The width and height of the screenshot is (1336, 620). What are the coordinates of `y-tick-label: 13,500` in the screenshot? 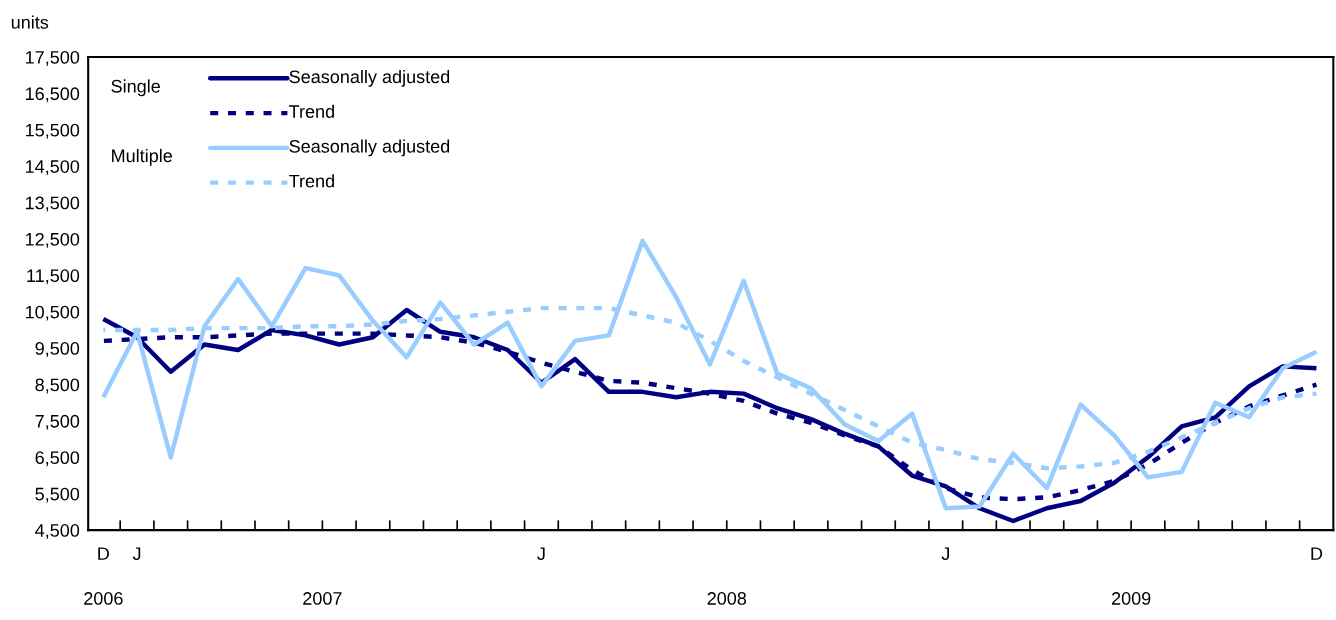 It's located at (53, 204).